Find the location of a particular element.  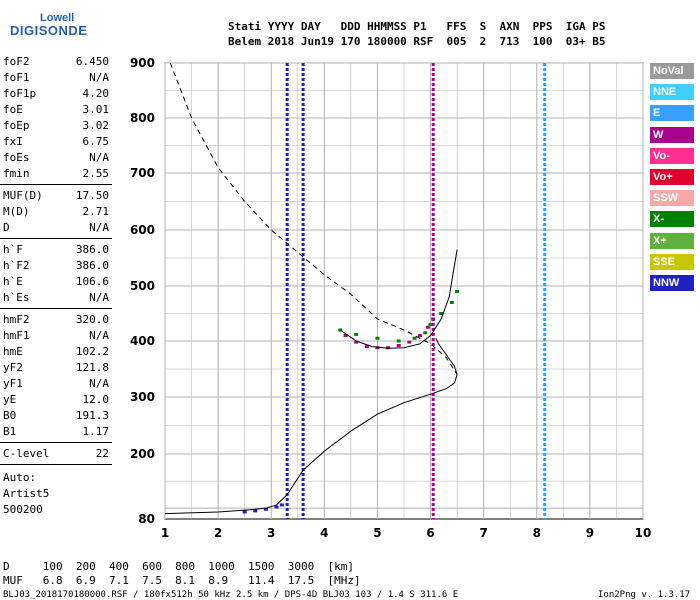

param-value: 17.50 is located at coordinates (92, 195).